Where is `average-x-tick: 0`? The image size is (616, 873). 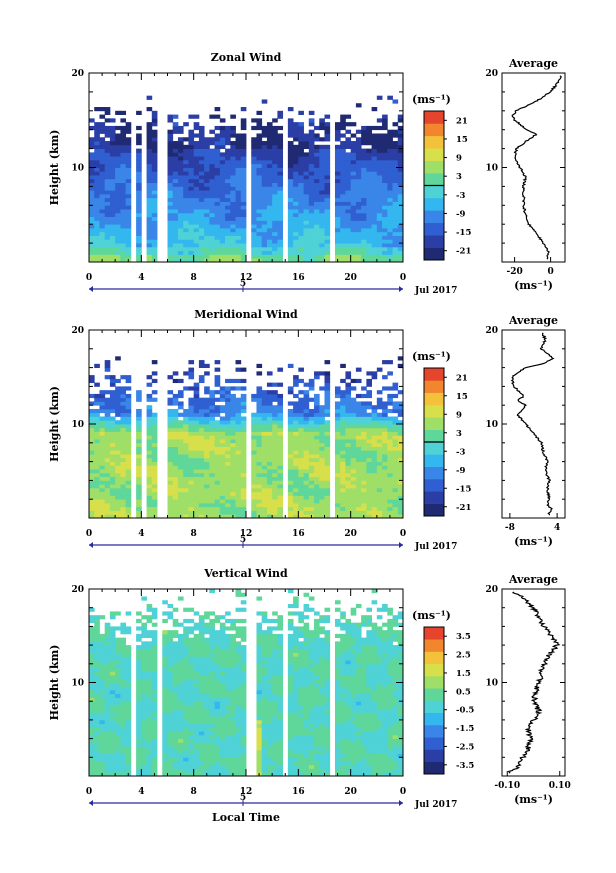
average-x-tick: 0 is located at coordinates (550, 272).